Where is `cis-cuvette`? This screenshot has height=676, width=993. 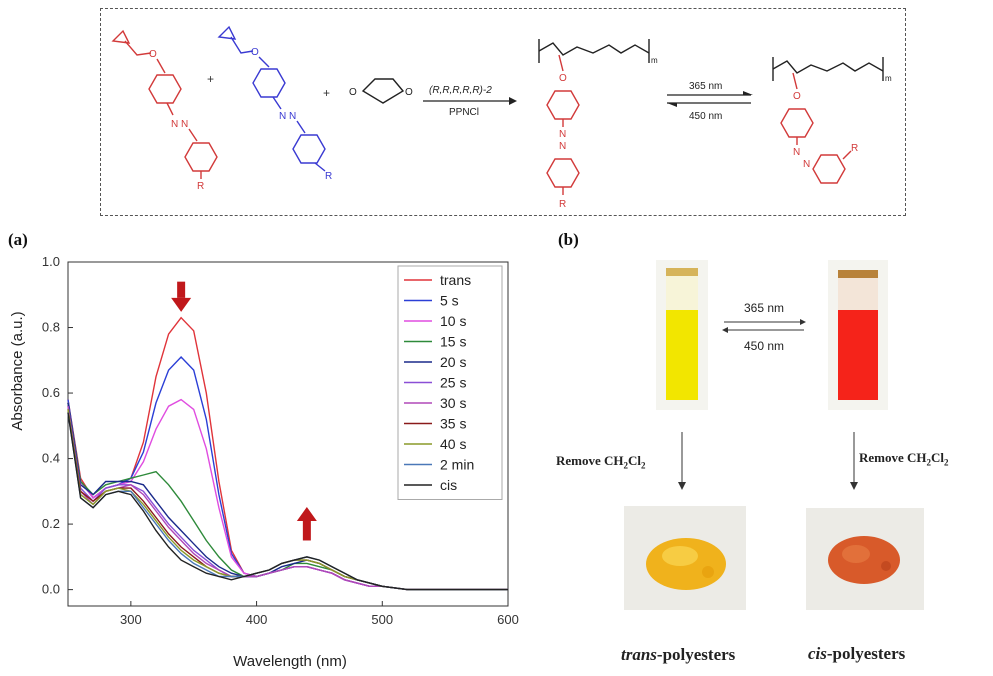
cis-cuvette is located at coordinates (858, 335).